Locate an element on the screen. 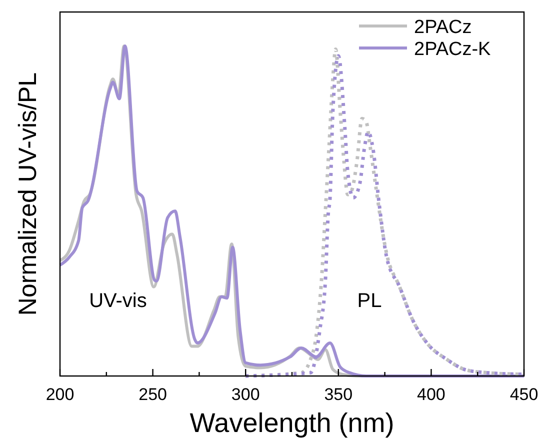 The width and height of the screenshot is (545, 445). annotation: PL is located at coordinates (369, 301).